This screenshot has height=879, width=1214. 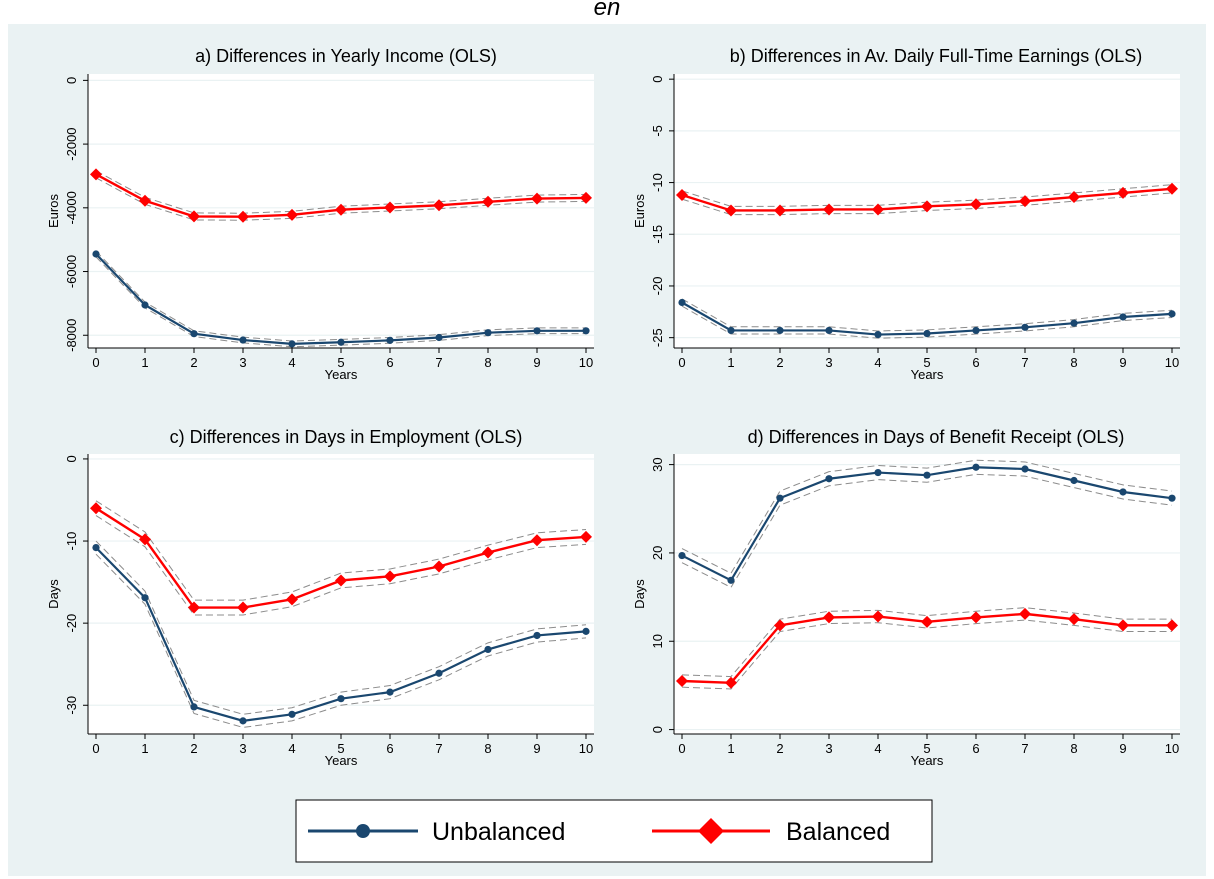 What do you see at coordinates (657, 337) in the screenshot?
I see `y-tick-label: -25` at bounding box center [657, 337].